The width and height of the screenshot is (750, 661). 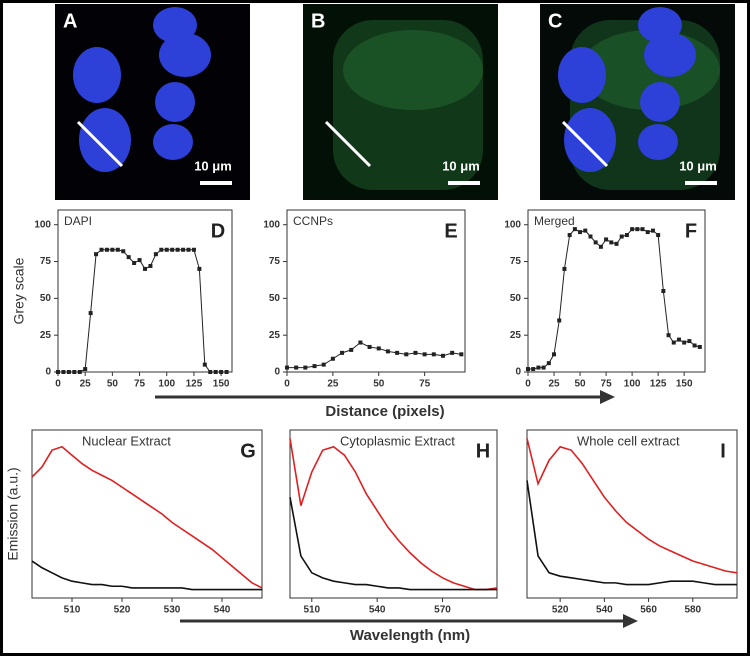 What do you see at coordinates (152, 102) in the screenshot?
I see `micrograph` at bounding box center [152, 102].